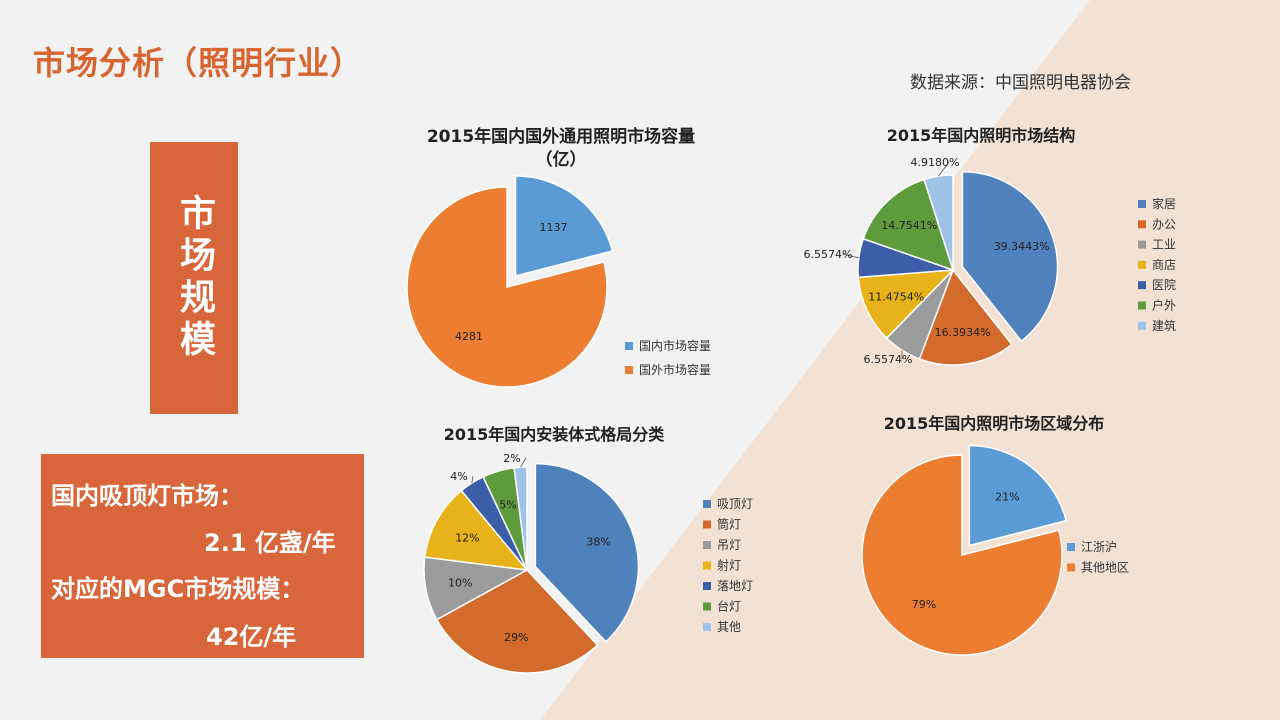 This screenshot has width=1280, height=720. Describe the element at coordinates (198, 63) in the screenshot. I see `page-title: 市场分析（照明行业）` at that location.